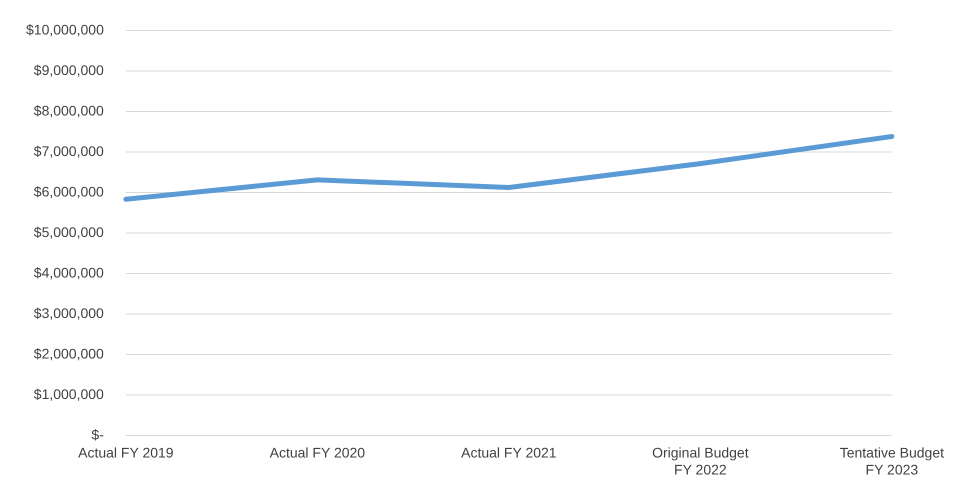  What do you see at coordinates (69, 191) in the screenshot?
I see `y-tick-label: $6,000,000` at bounding box center [69, 191].